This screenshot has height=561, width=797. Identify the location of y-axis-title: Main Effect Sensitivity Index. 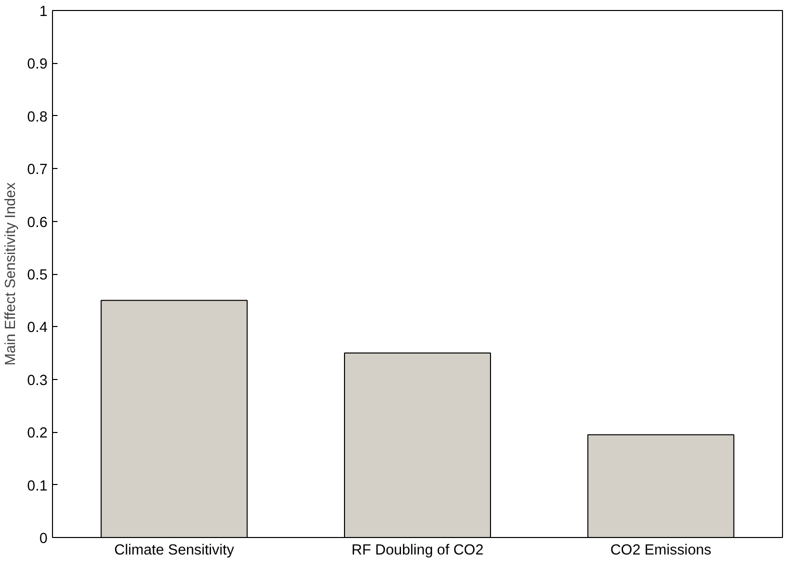
(11, 274).